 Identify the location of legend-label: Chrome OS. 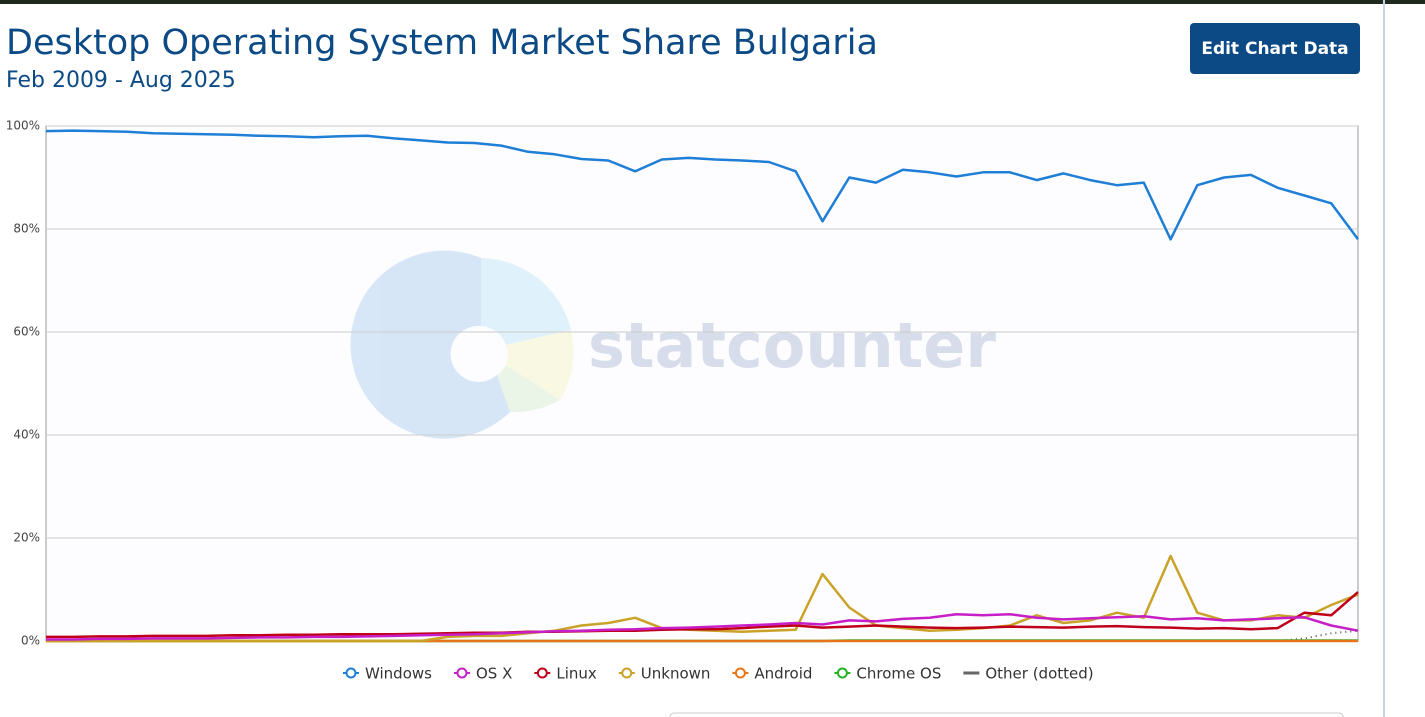
(898, 674).